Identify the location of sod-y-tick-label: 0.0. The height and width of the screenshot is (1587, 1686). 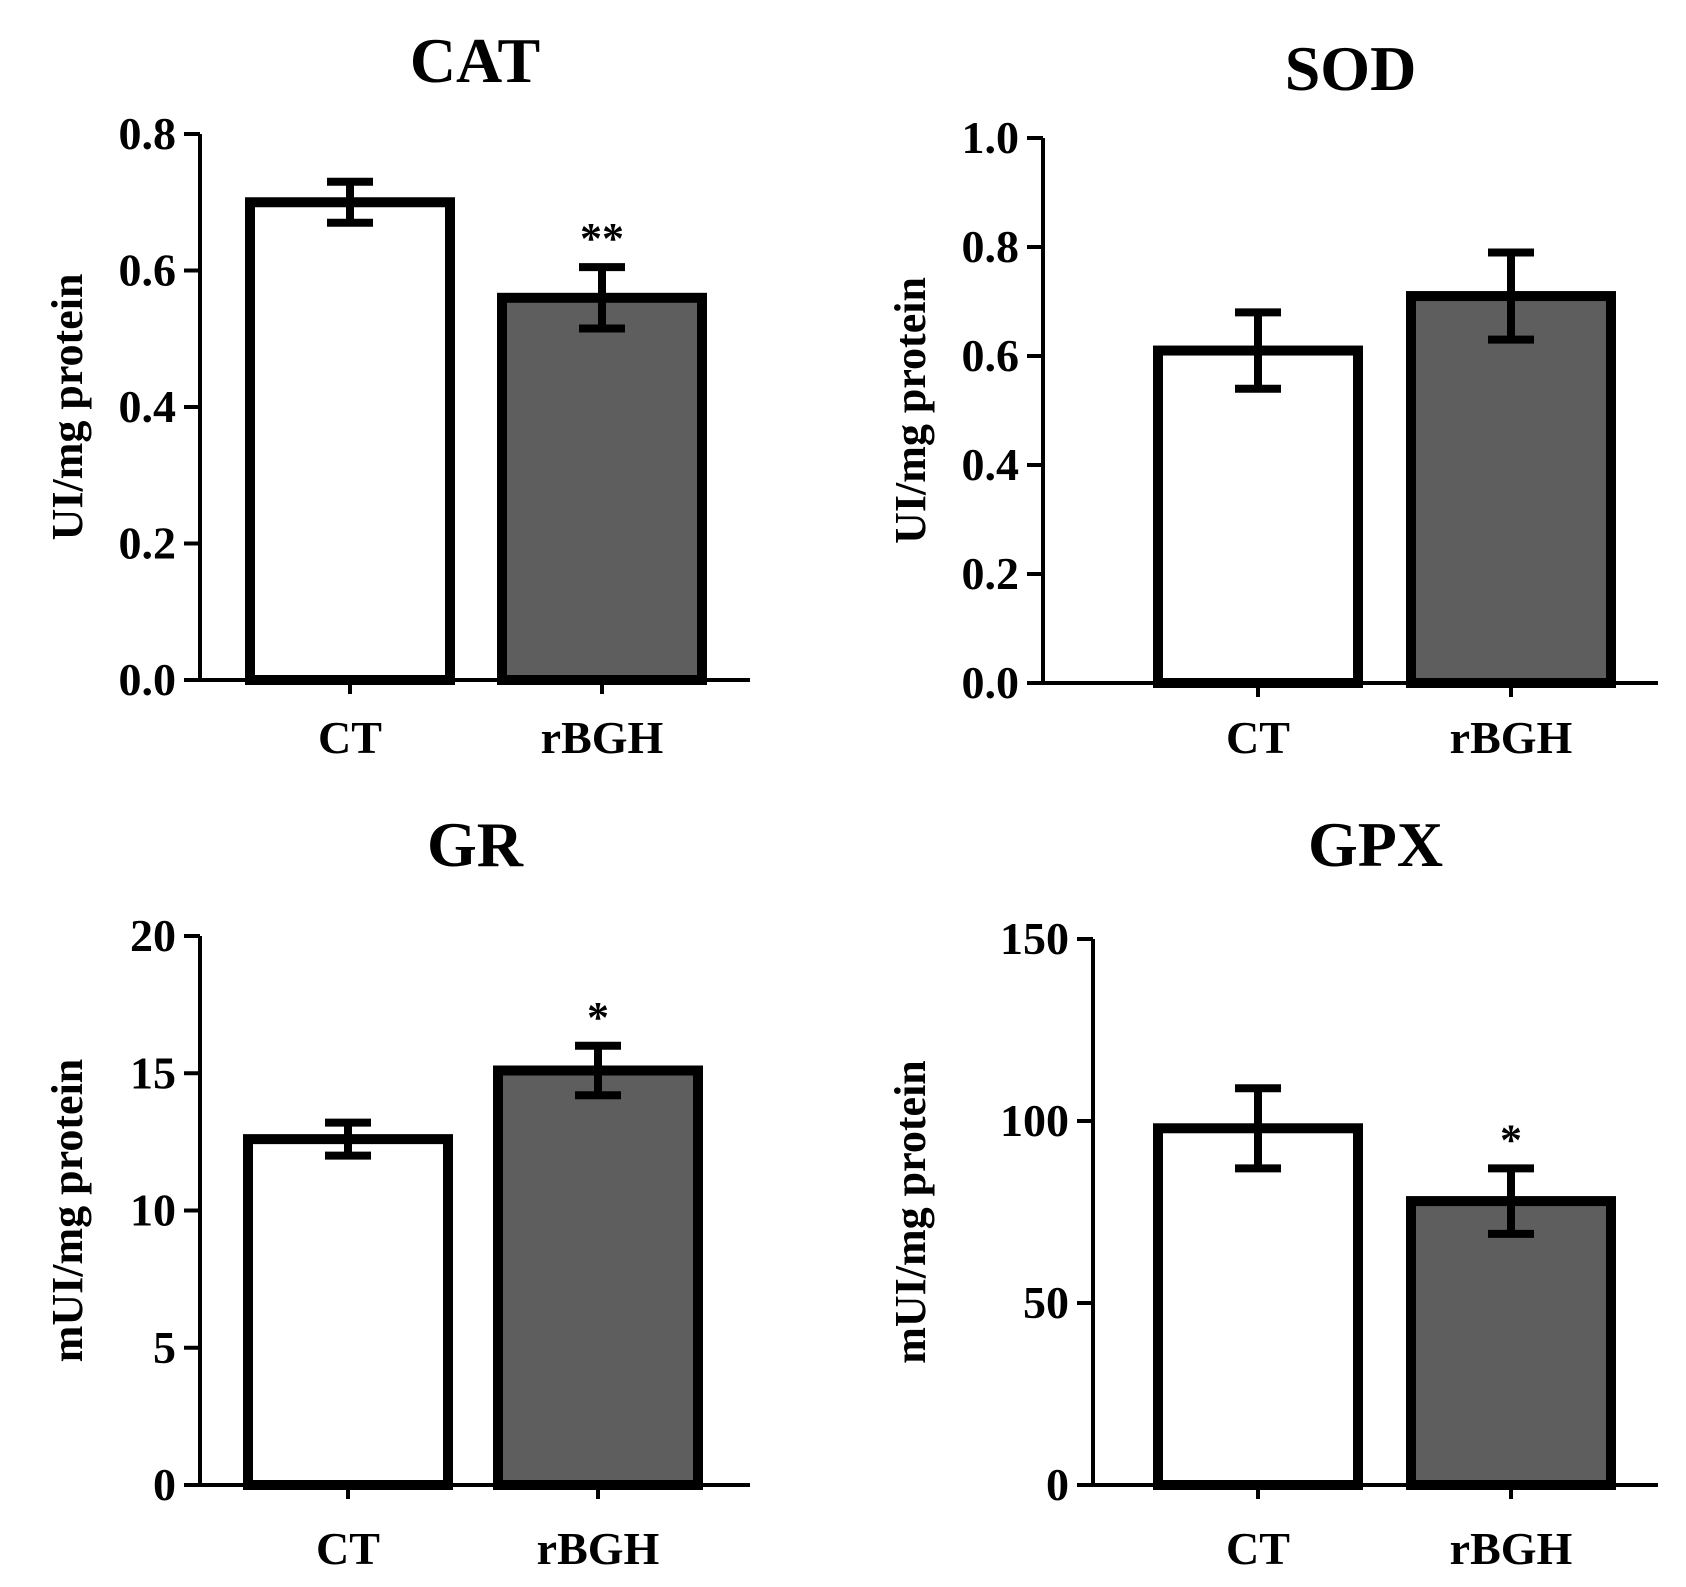
(991, 682).